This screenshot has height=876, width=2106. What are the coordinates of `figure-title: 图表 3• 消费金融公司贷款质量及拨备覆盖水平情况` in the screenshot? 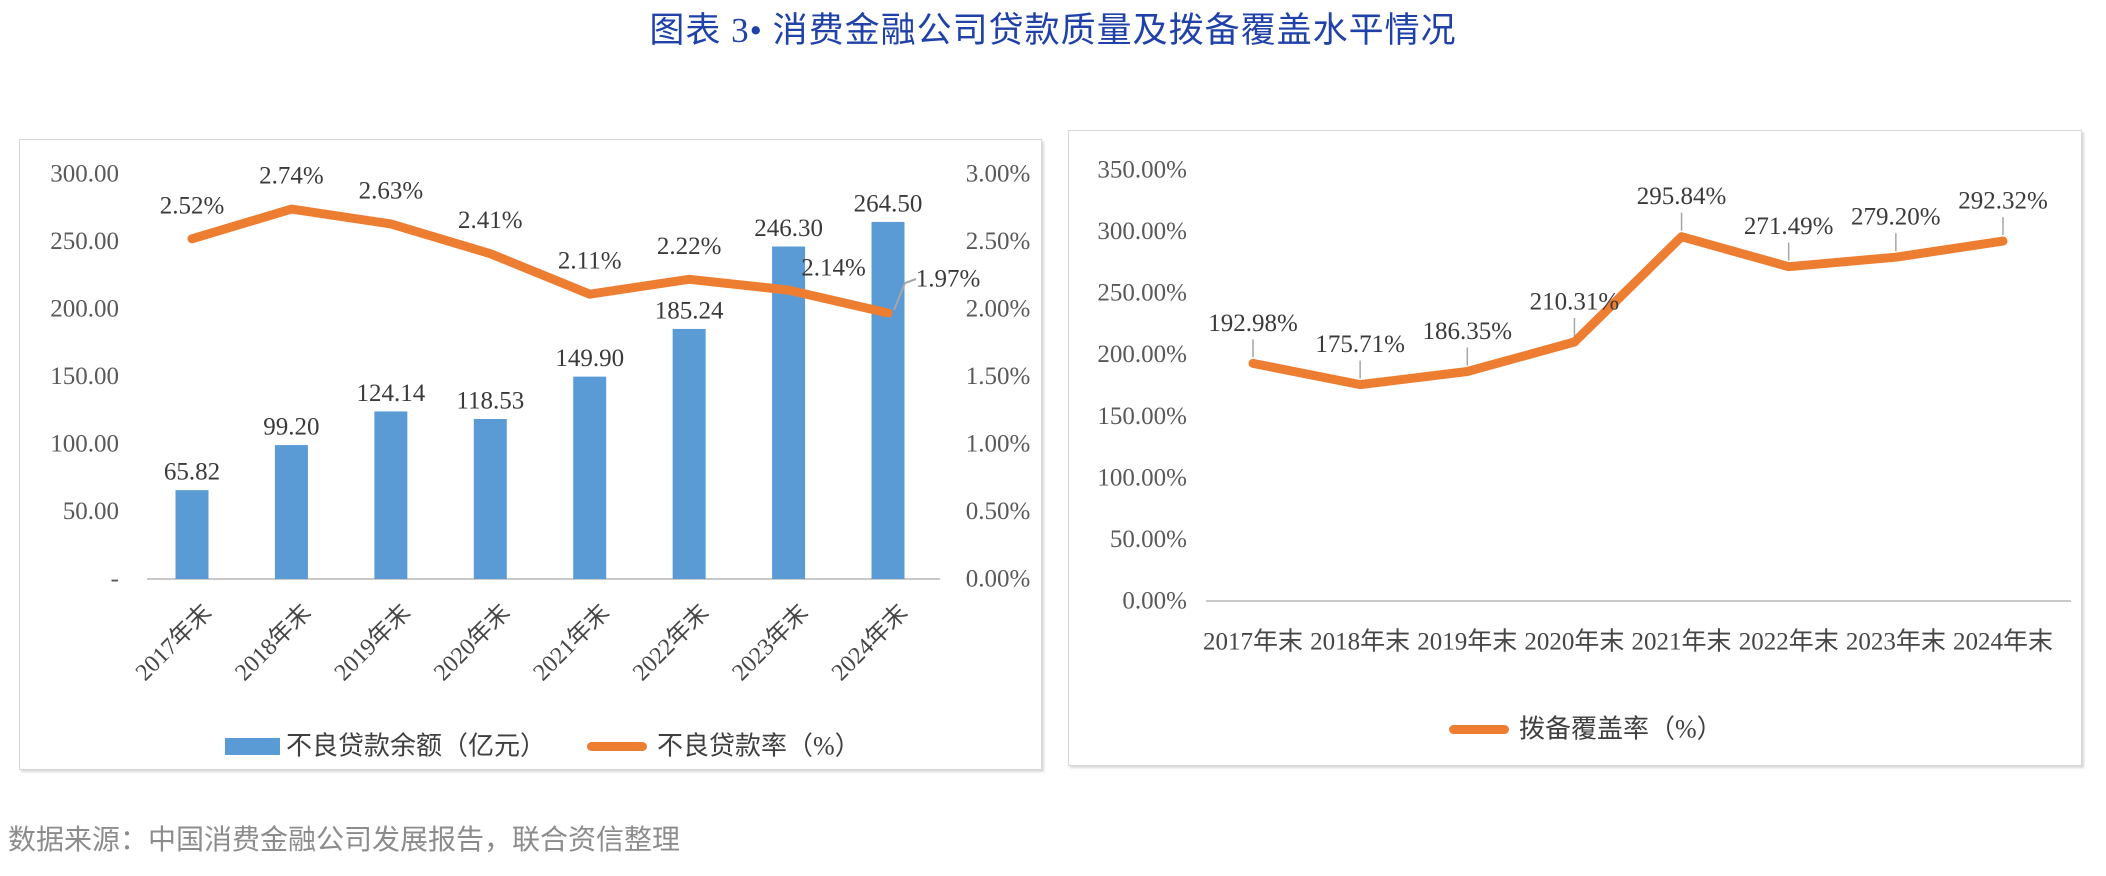 It's located at (1053, 30).